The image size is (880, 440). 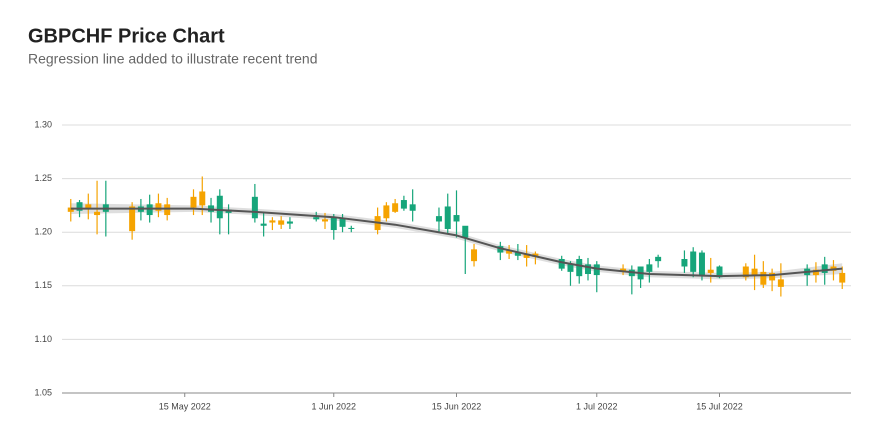 I want to click on y-tick-label: 1.10, so click(x=43, y=339).